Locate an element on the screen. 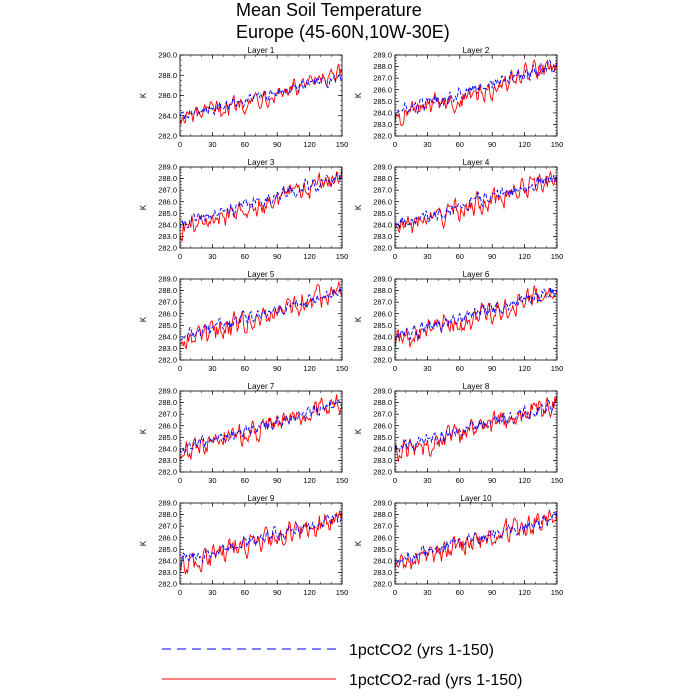 This screenshot has width=700, height=700. panel-frame is located at coordinates (261, 543).